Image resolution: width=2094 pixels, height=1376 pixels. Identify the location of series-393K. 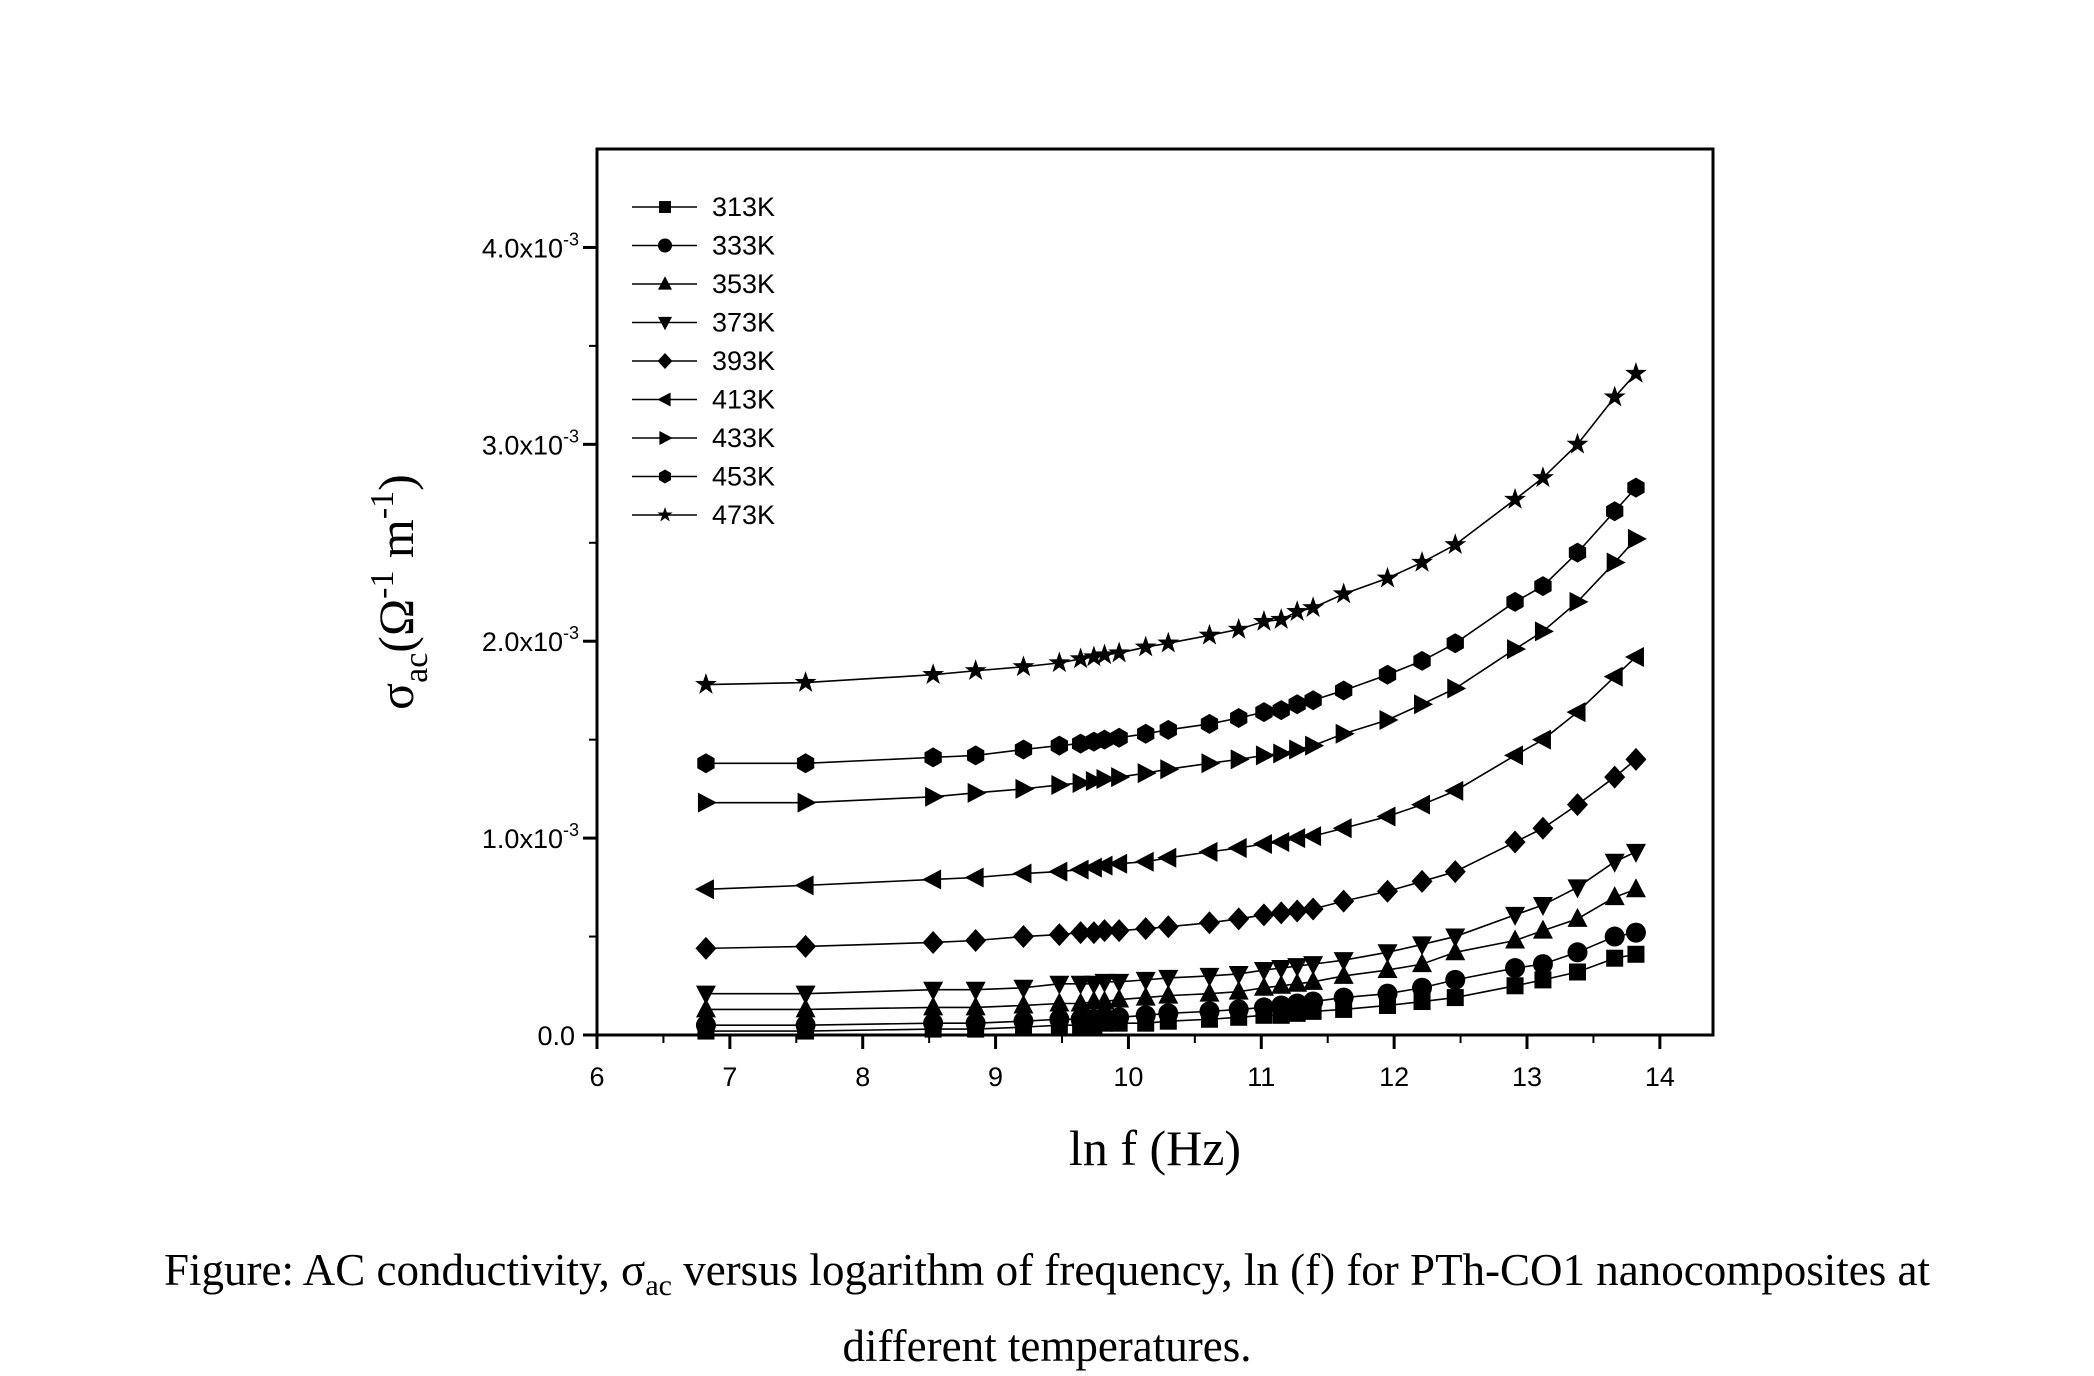
(1171, 853).